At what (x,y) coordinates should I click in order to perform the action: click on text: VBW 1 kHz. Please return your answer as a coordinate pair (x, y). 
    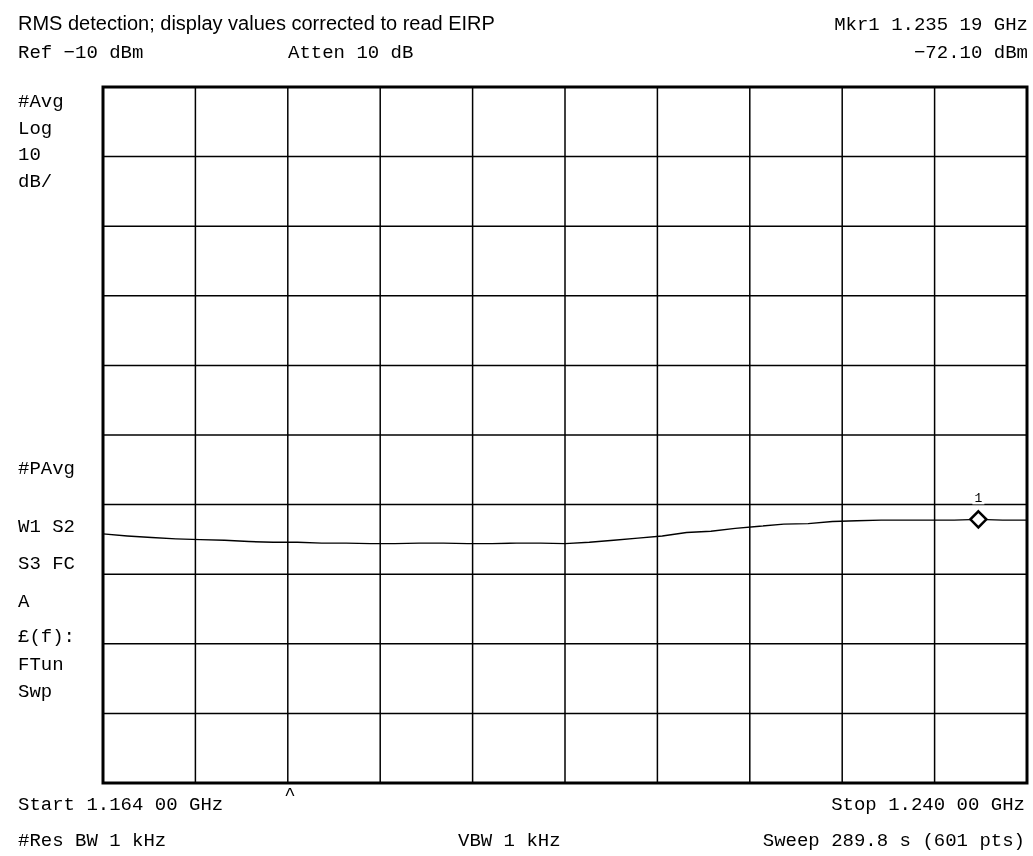
    Looking at the image, I should click on (509, 841).